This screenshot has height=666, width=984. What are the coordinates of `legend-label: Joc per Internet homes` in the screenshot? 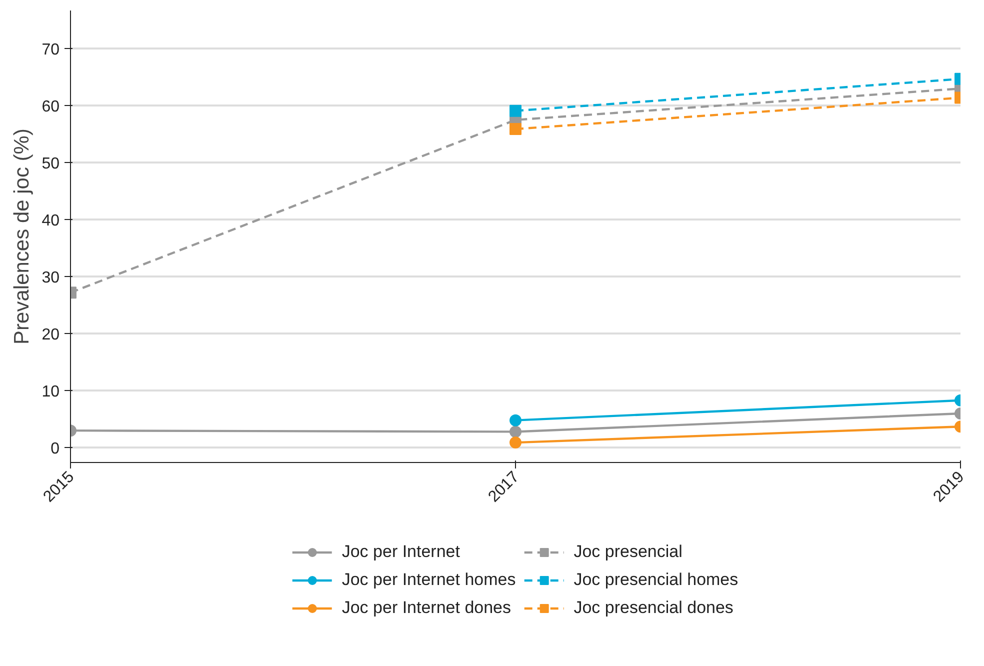 It's located at (429, 580).